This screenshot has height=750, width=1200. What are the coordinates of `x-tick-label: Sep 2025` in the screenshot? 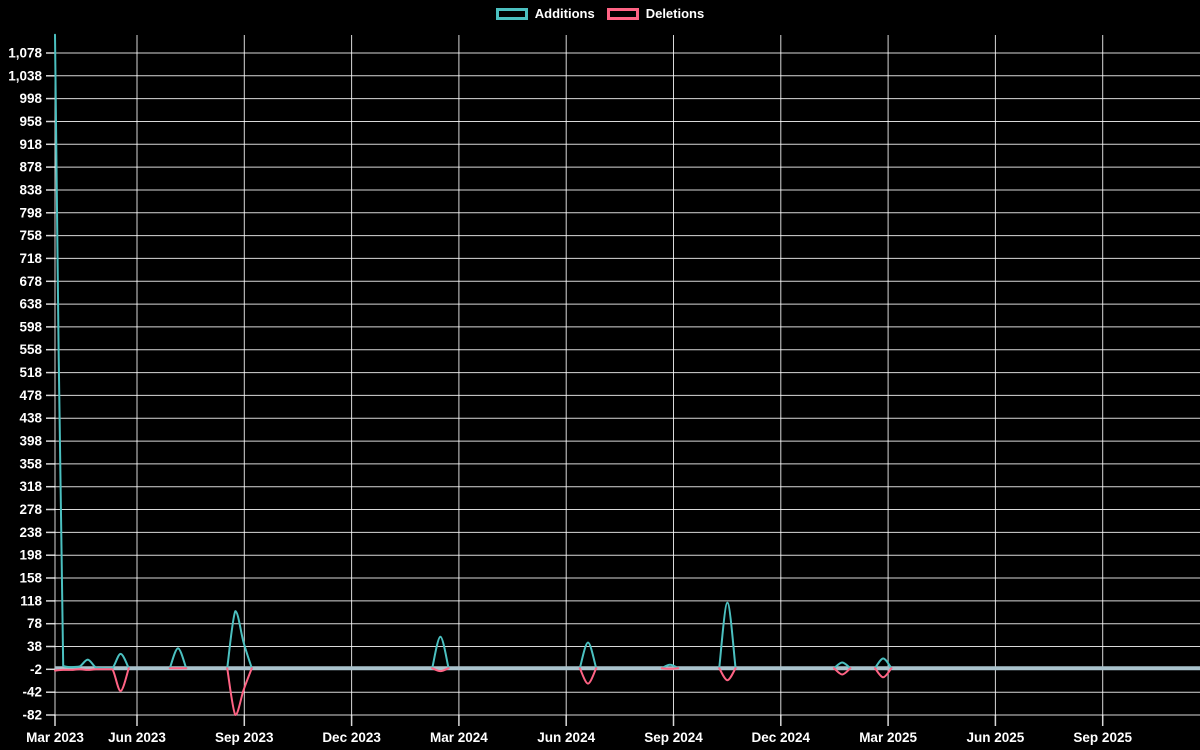 It's located at (1102, 737).